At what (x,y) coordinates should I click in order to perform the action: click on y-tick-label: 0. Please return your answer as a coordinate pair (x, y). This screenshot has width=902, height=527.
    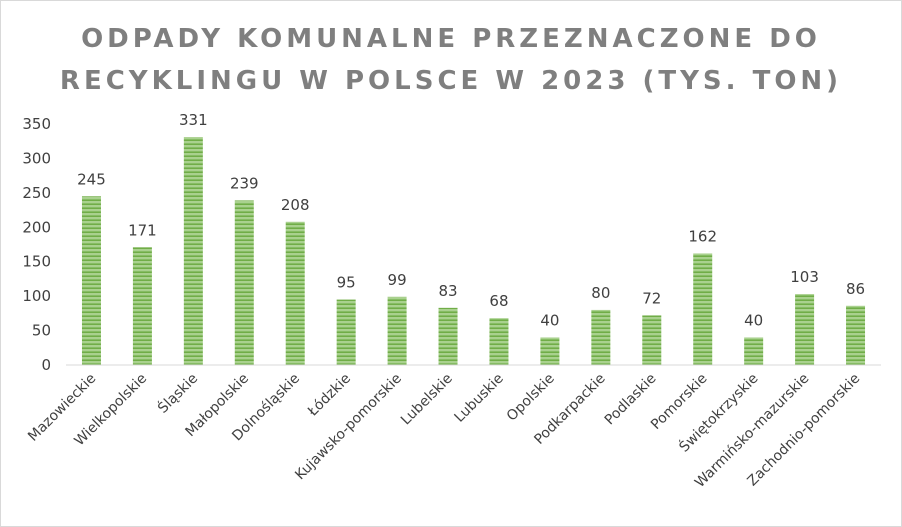
    Looking at the image, I should click on (46, 365).